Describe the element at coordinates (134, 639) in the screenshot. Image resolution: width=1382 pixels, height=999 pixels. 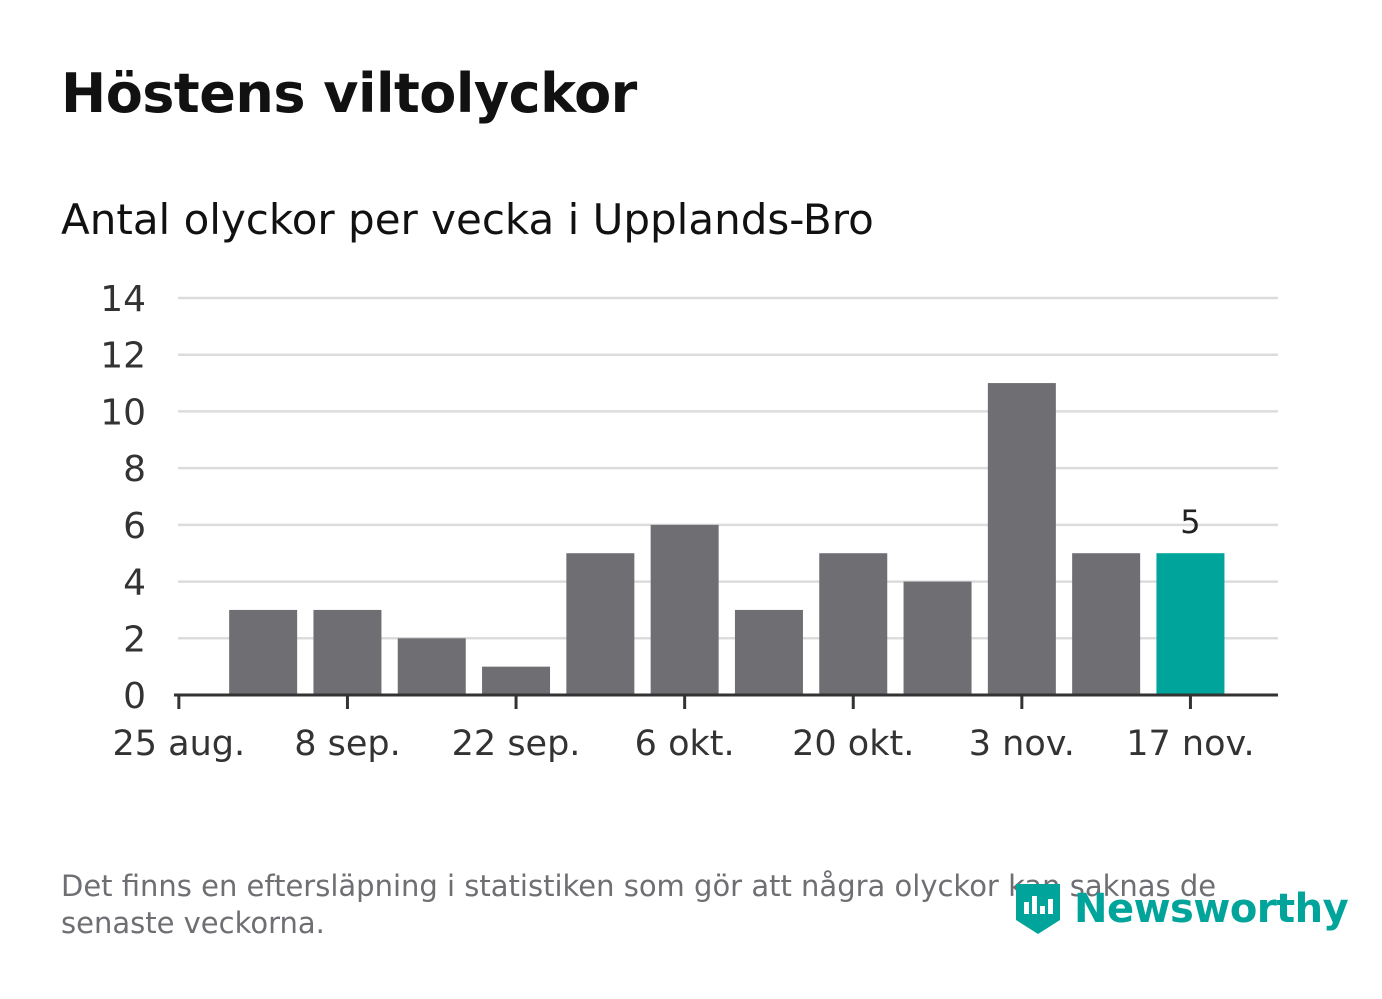
I see `y-tick-label: 2` at that location.